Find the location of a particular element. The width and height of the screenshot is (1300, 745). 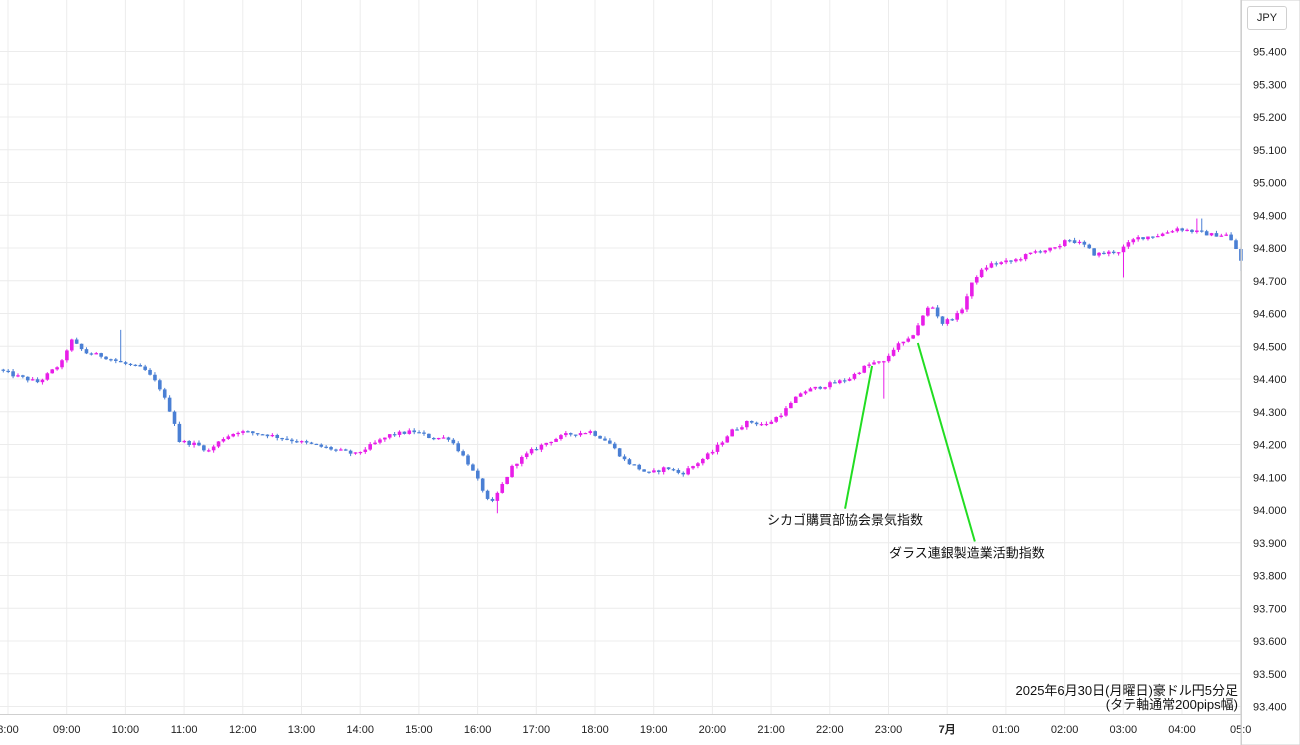

x-tick-label: 17:00 is located at coordinates (537, 730).